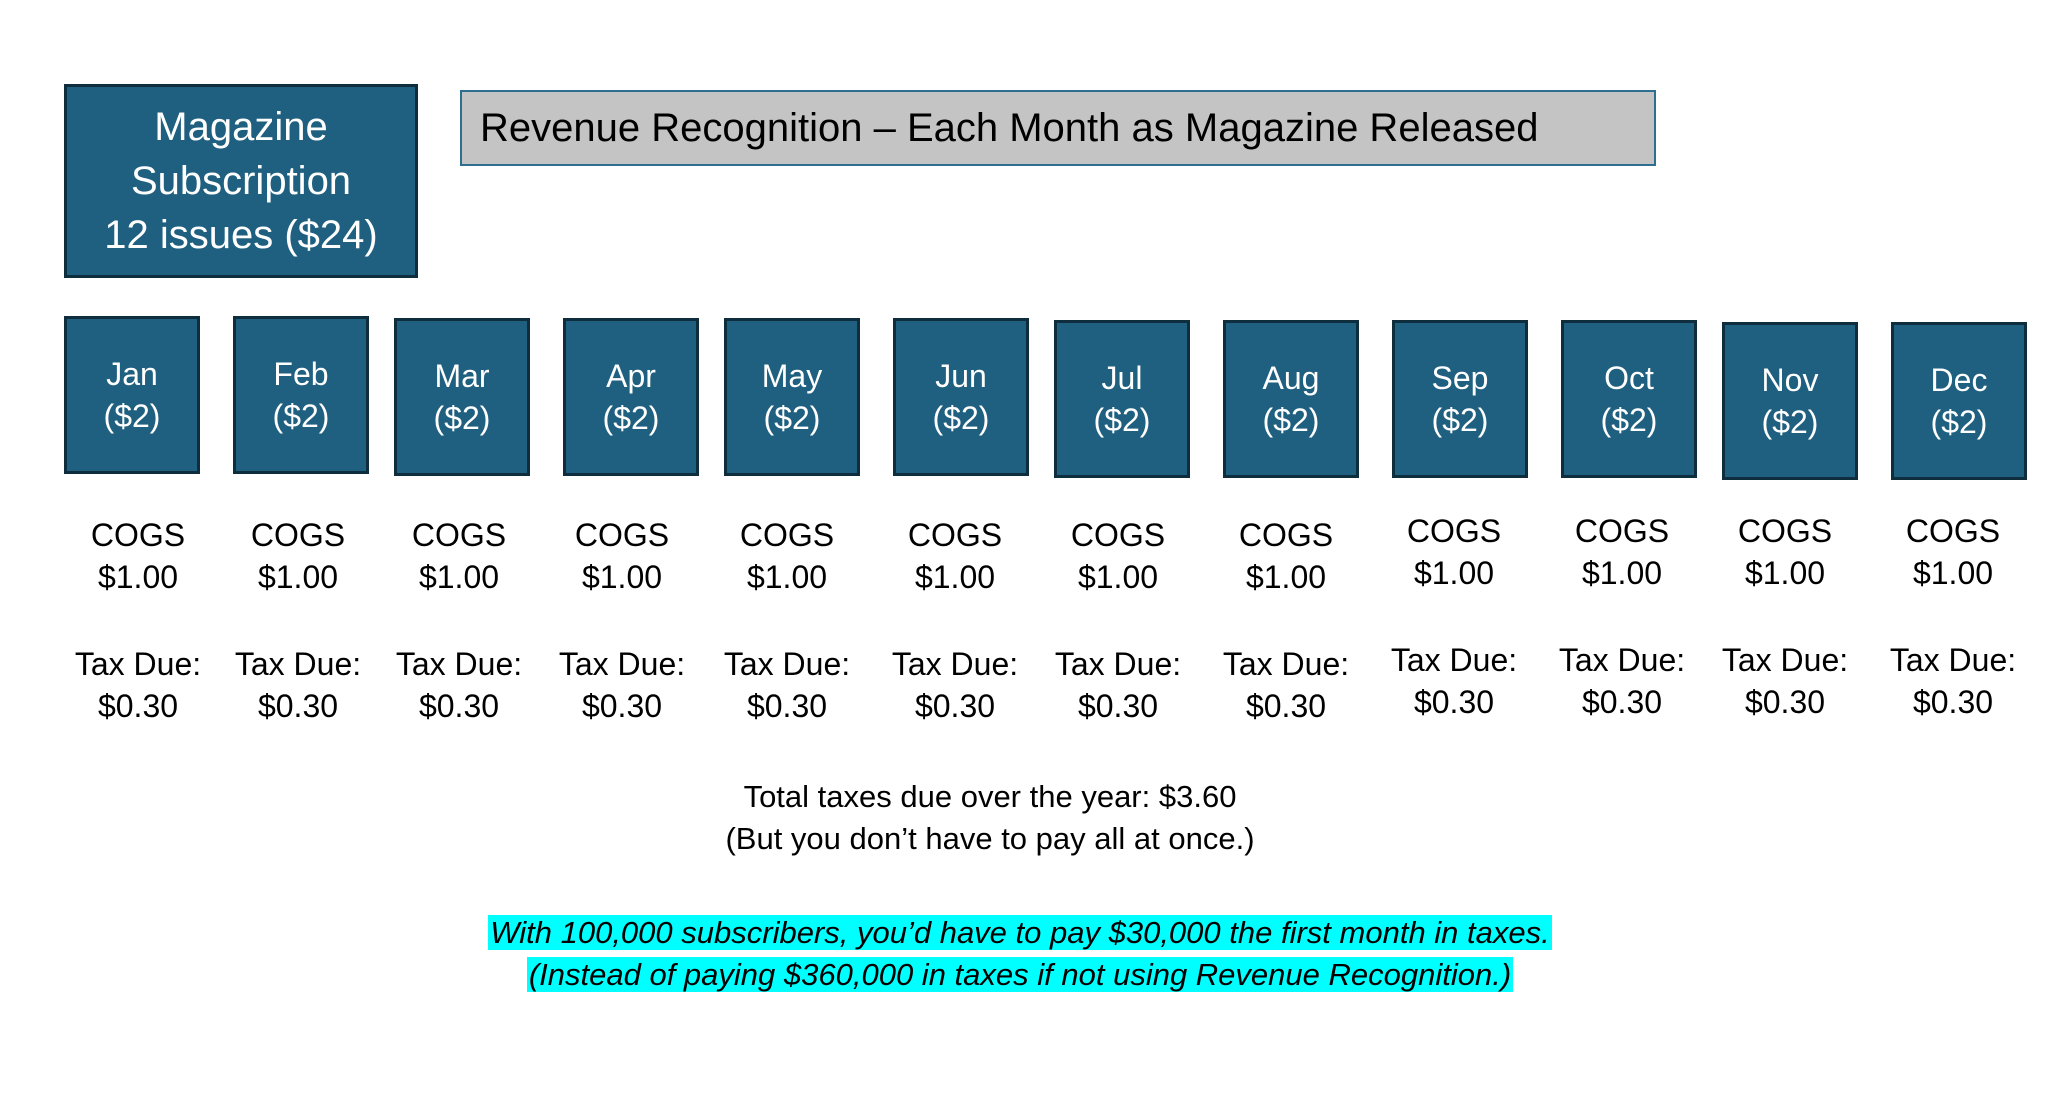 This screenshot has height=1096, width=2072. What do you see at coordinates (301, 395) in the screenshot?
I see `month-box-feb: Feb ($2)` at bounding box center [301, 395].